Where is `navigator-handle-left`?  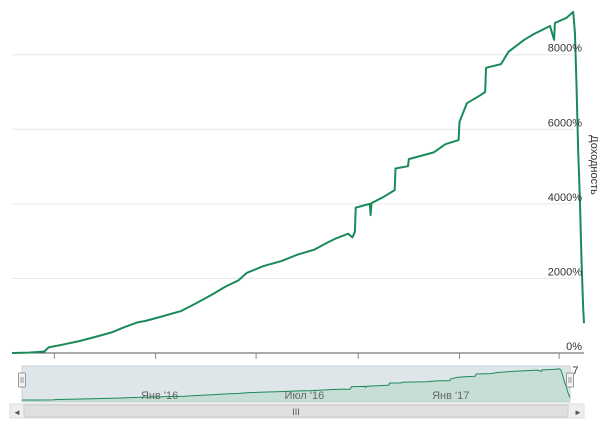 navigator-handle-left is located at coordinates (22, 380).